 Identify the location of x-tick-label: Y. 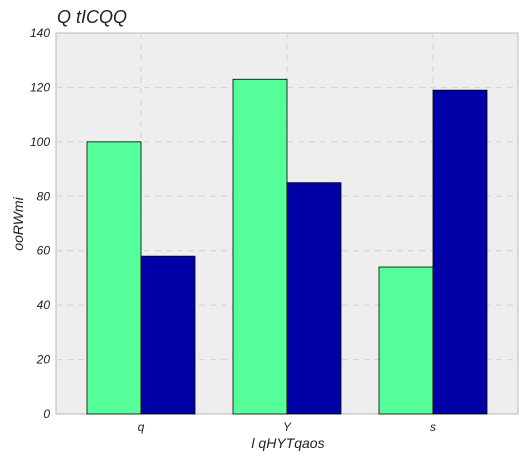
(287, 427).